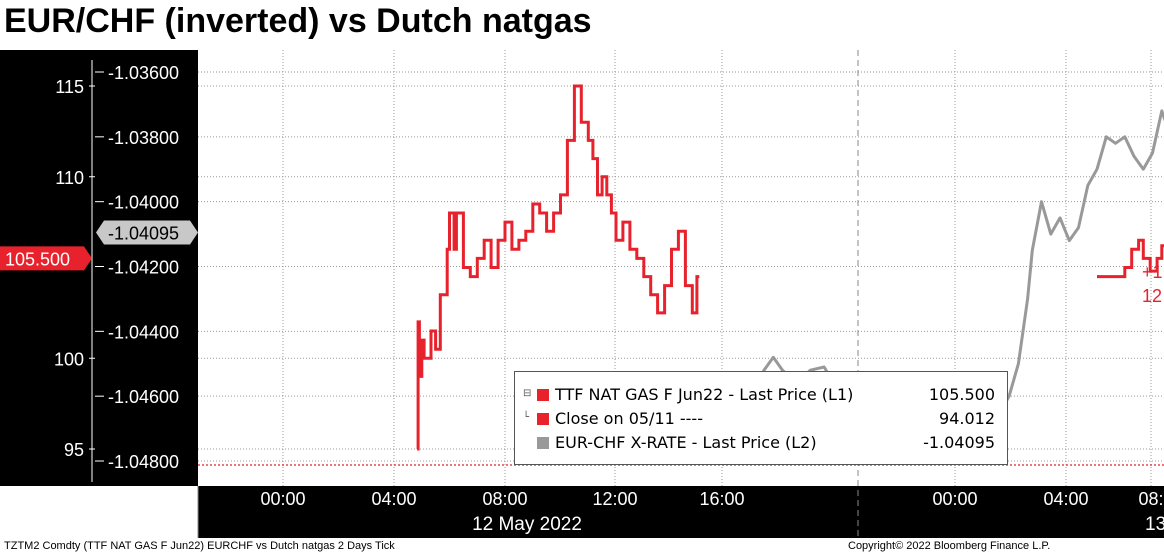 This screenshot has height=554, width=1164. Describe the element at coordinates (143, 268) in the screenshot. I see `y2-tick-label: -1.04200` at that location.